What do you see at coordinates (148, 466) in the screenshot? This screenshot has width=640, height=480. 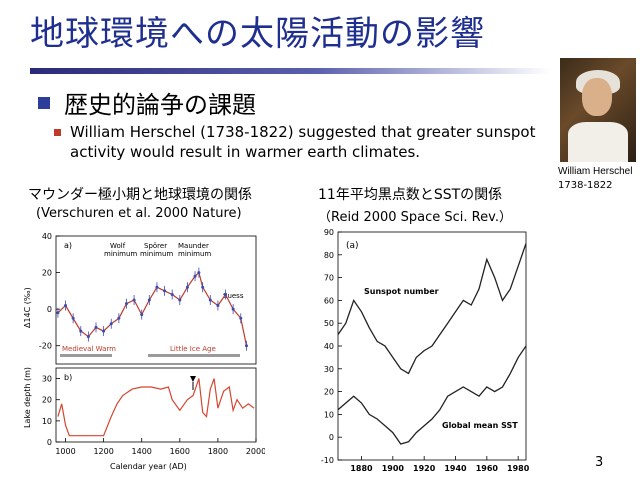 I see `calendar-year-axis-label: Calendar year (AD)` at bounding box center [148, 466].